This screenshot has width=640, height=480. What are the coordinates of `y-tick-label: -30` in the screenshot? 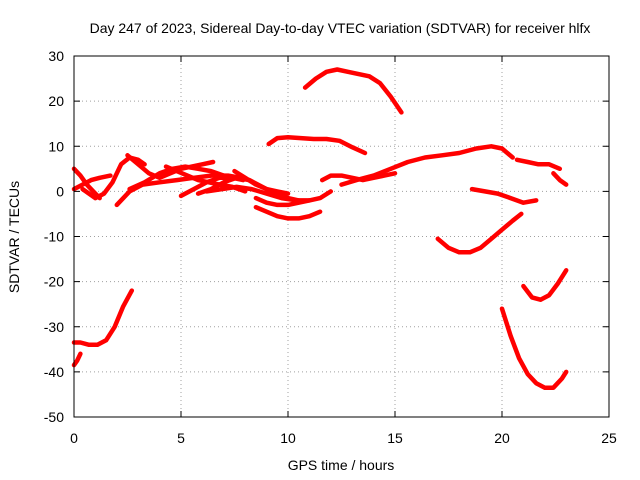 It's located at (54, 327).